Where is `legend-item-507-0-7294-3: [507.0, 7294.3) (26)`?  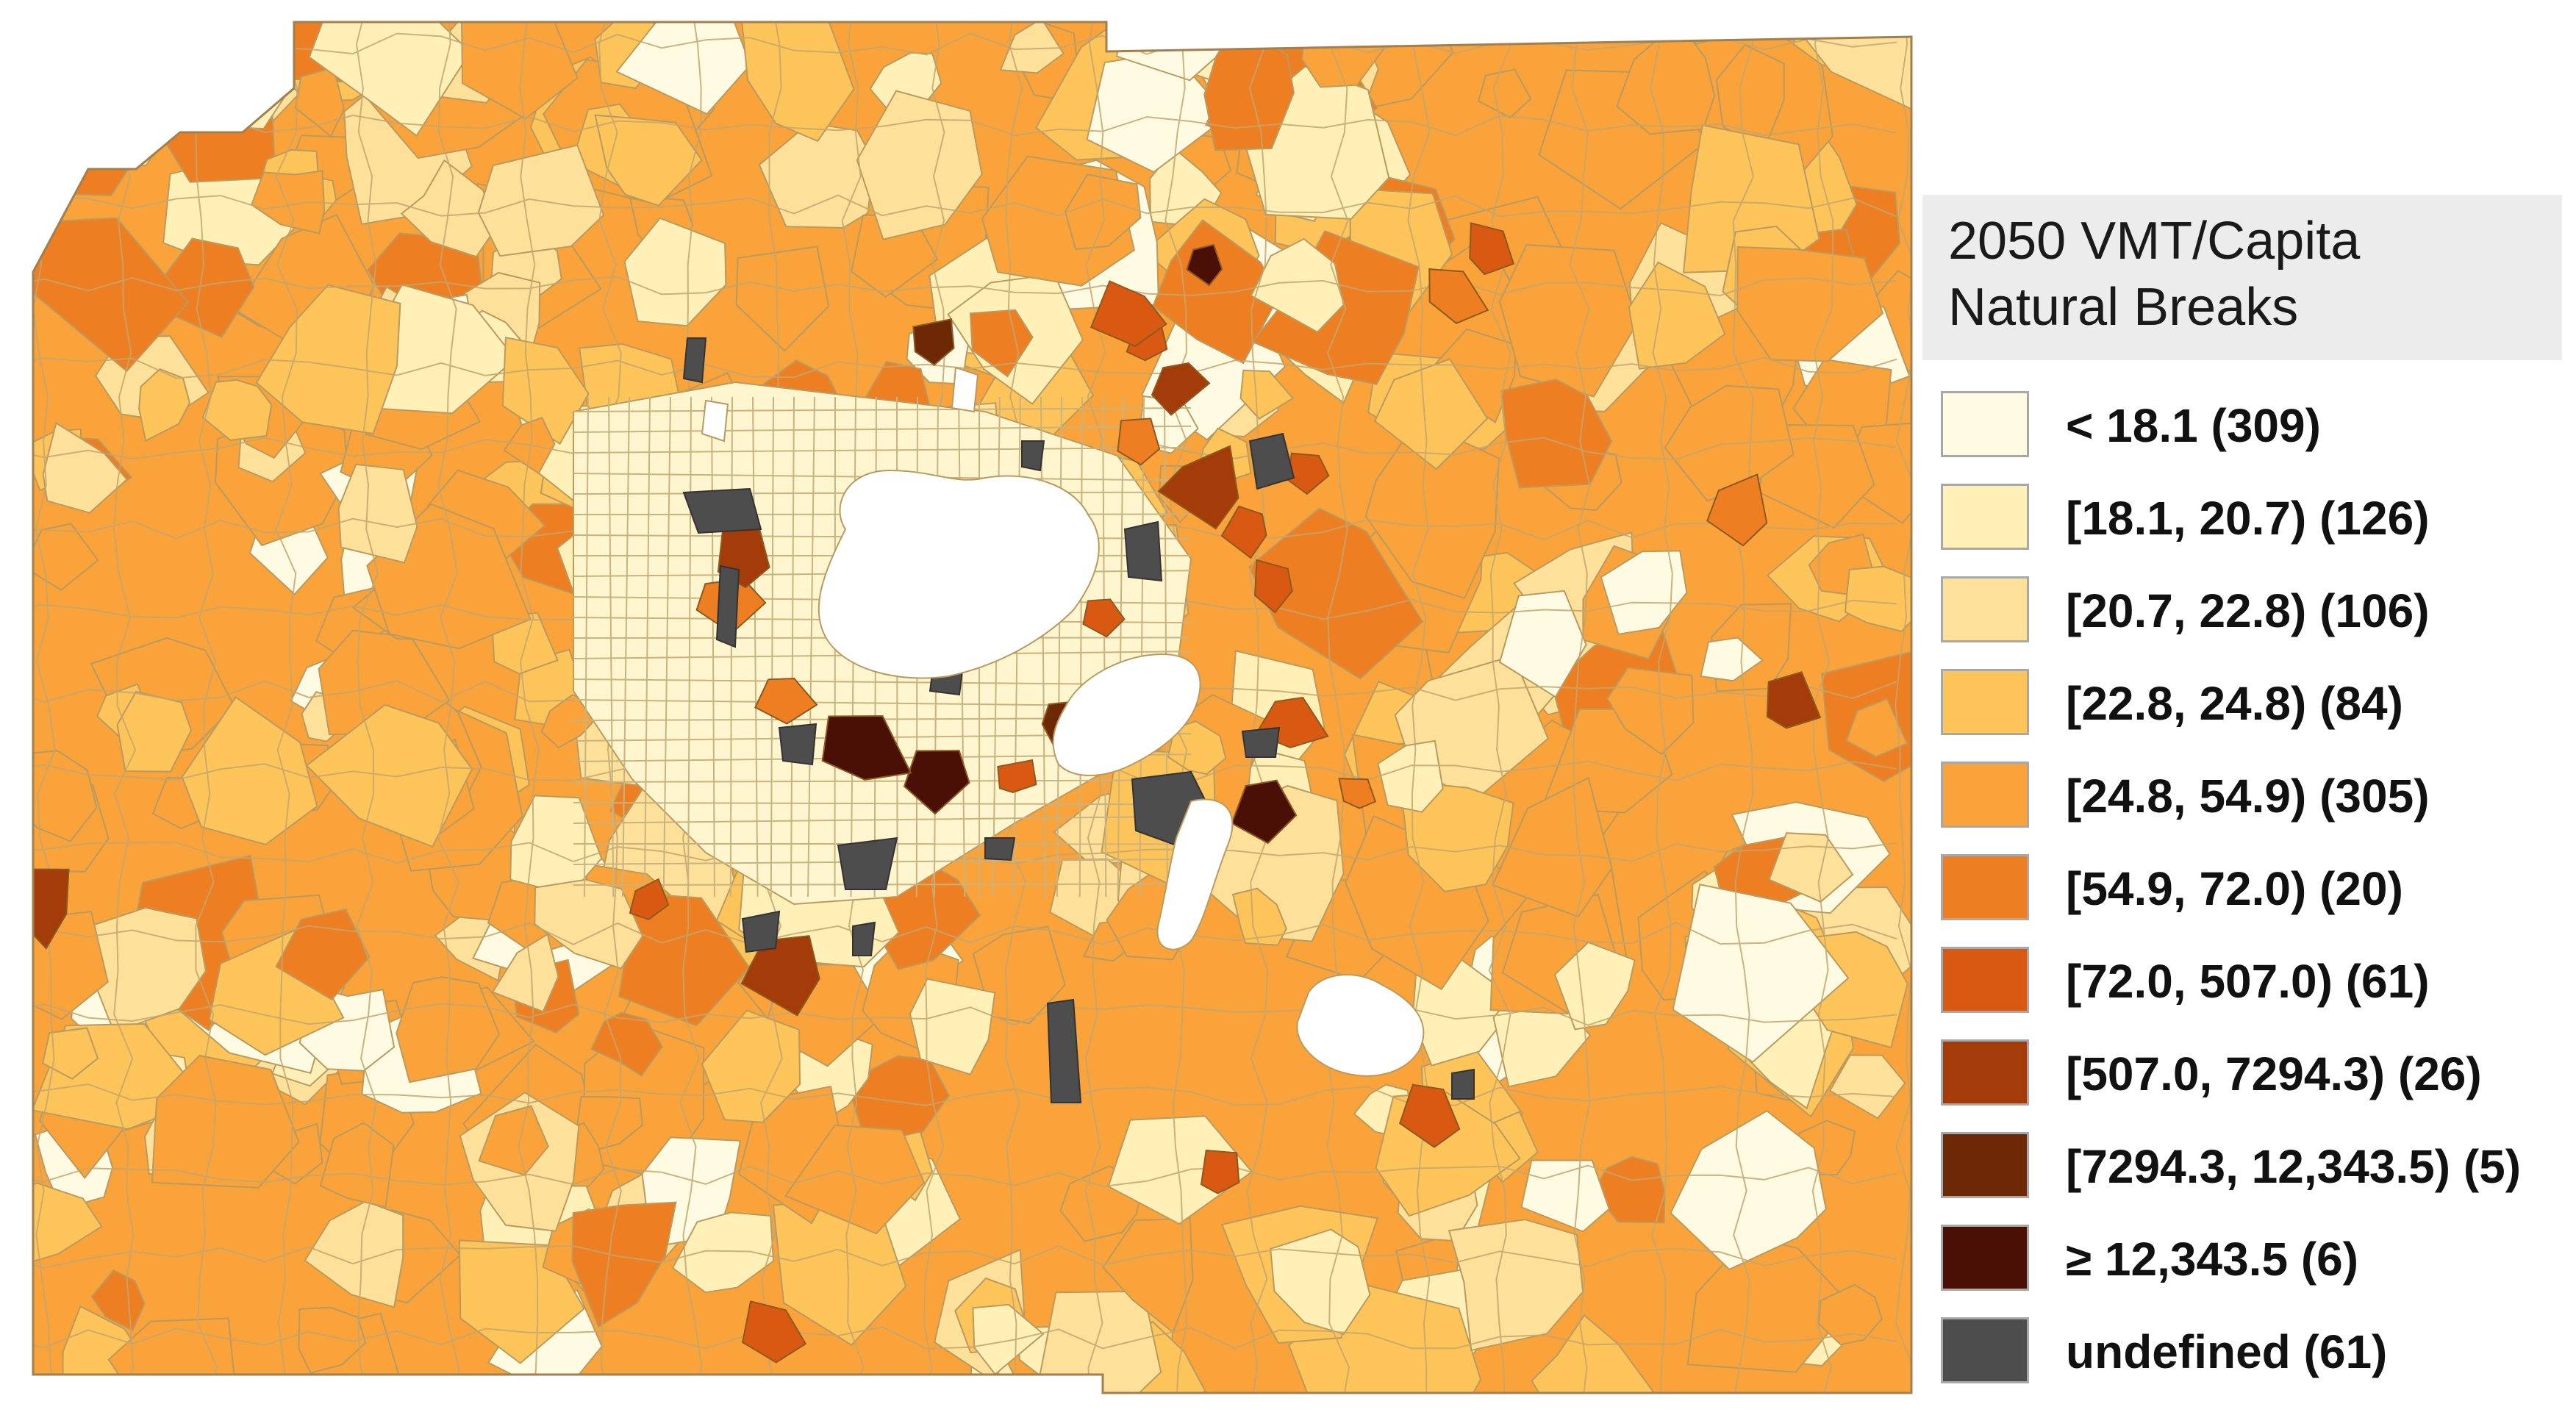
legend-item-507-0-7294-3: [507.0, 7294.3) (26) is located at coordinates (2257, 1074).